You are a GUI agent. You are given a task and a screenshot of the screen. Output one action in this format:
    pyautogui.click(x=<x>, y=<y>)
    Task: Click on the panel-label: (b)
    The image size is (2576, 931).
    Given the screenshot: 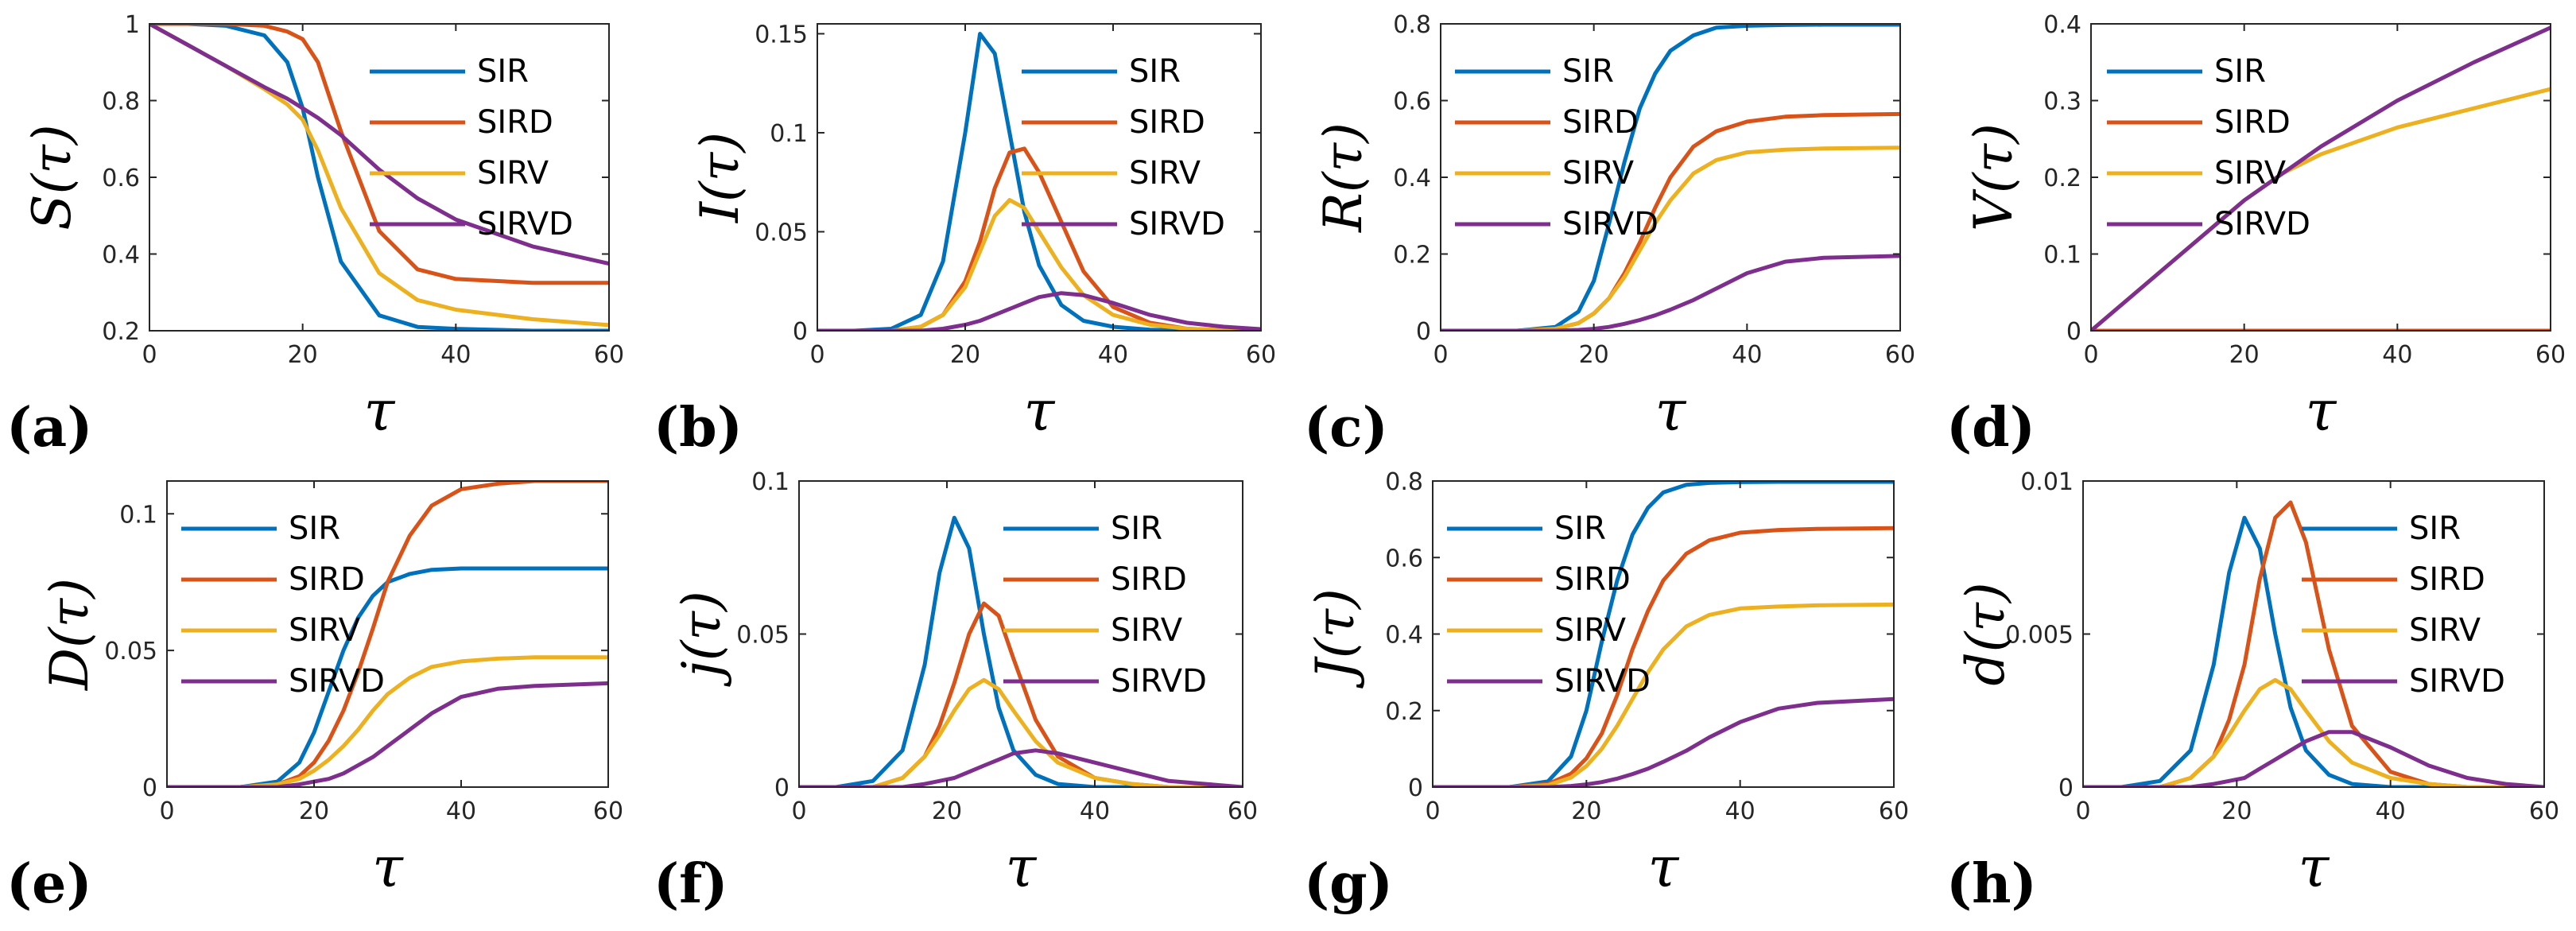 What is the action you would take?
    pyautogui.click(x=699, y=428)
    